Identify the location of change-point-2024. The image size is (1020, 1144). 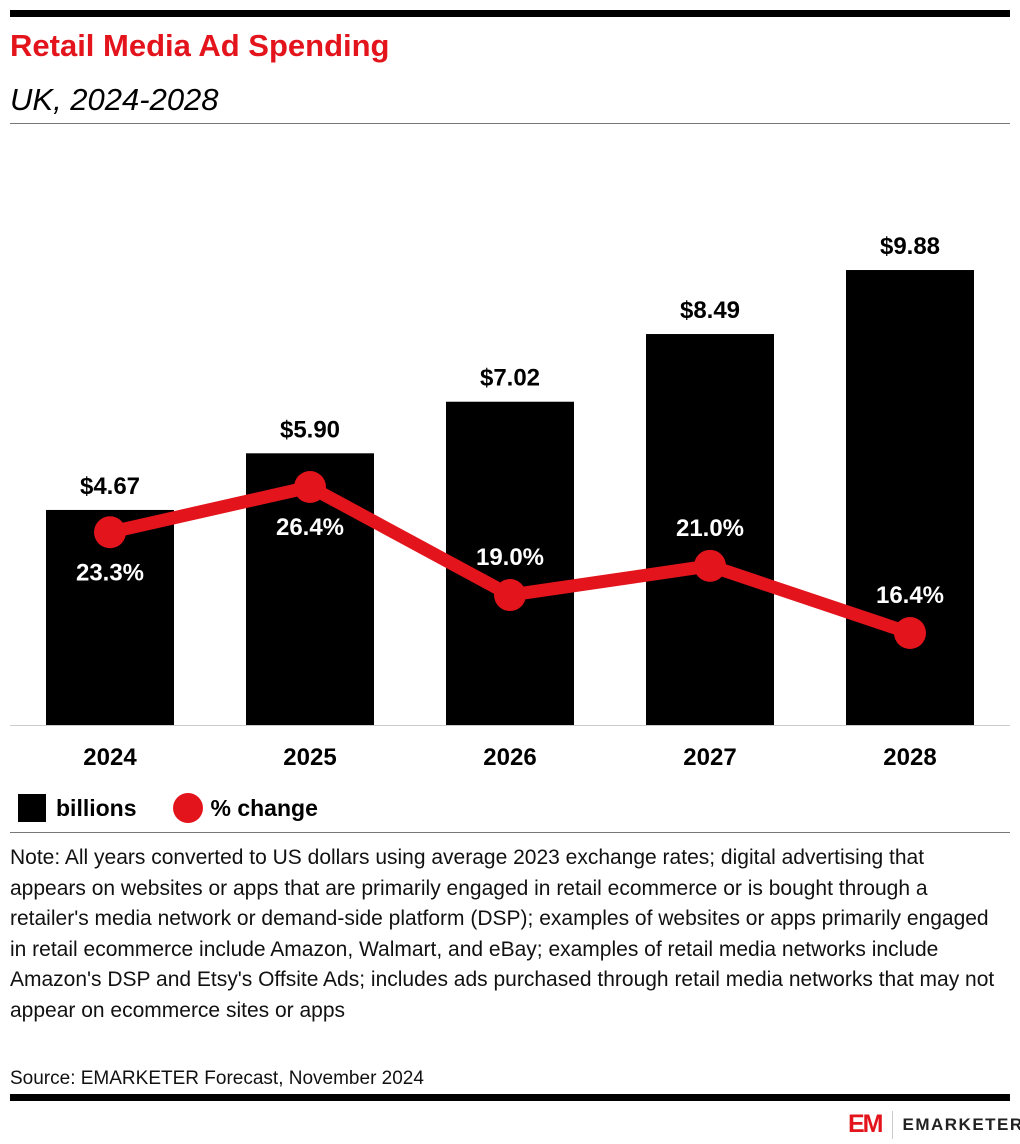
(110, 532).